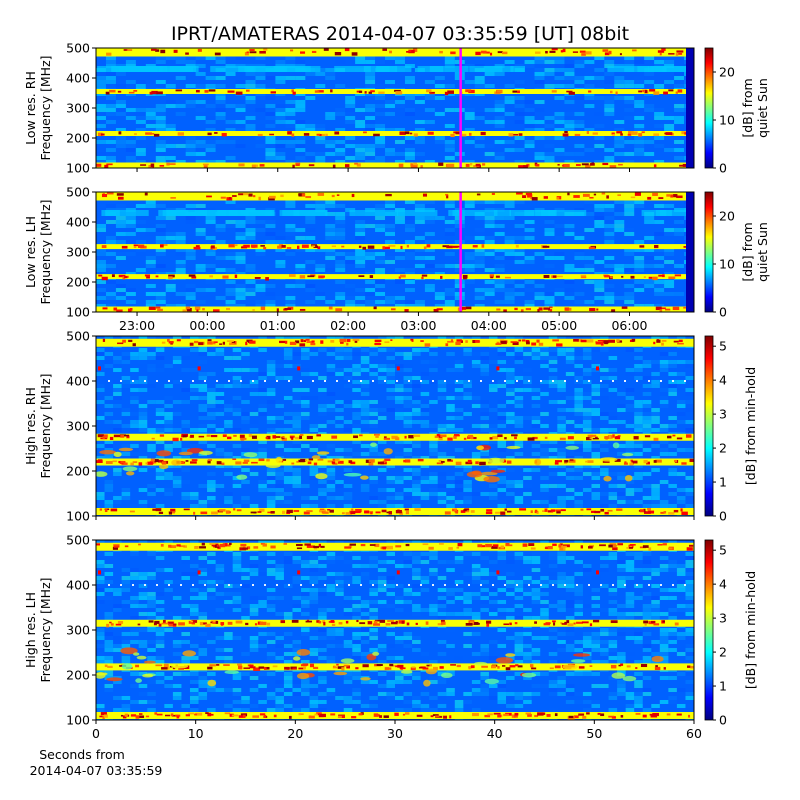  Describe the element at coordinates (723, 448) in the screenshot. I see `colorbar-tick-label: 2` at that location.